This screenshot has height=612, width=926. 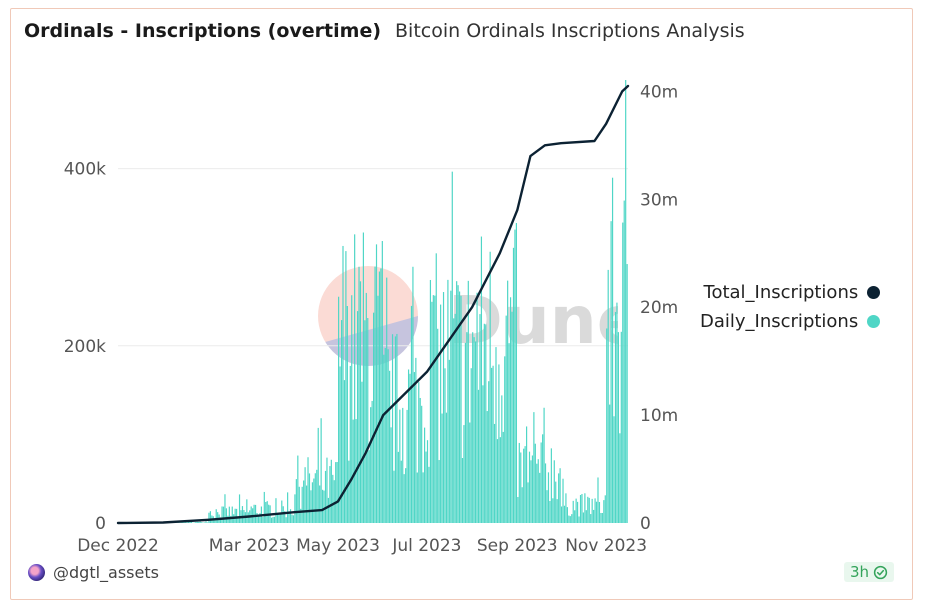 I want to click on x-tick-label: May 2023, so click(x=338, y=546).